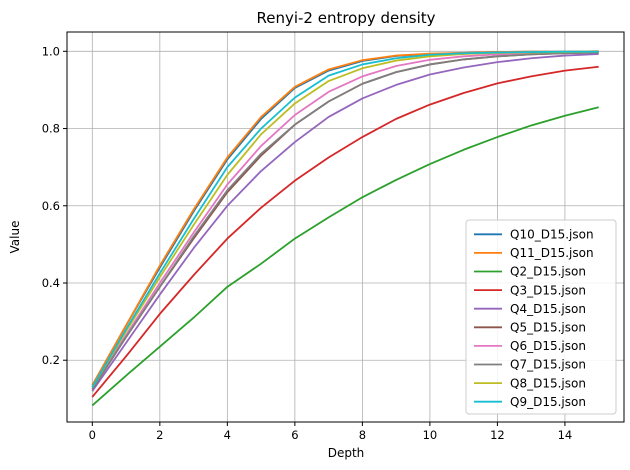  What do you see at coordinates (362, 435) in the screenshot?
I see `x-tick-label: 8` at bounding box center [362, 435].